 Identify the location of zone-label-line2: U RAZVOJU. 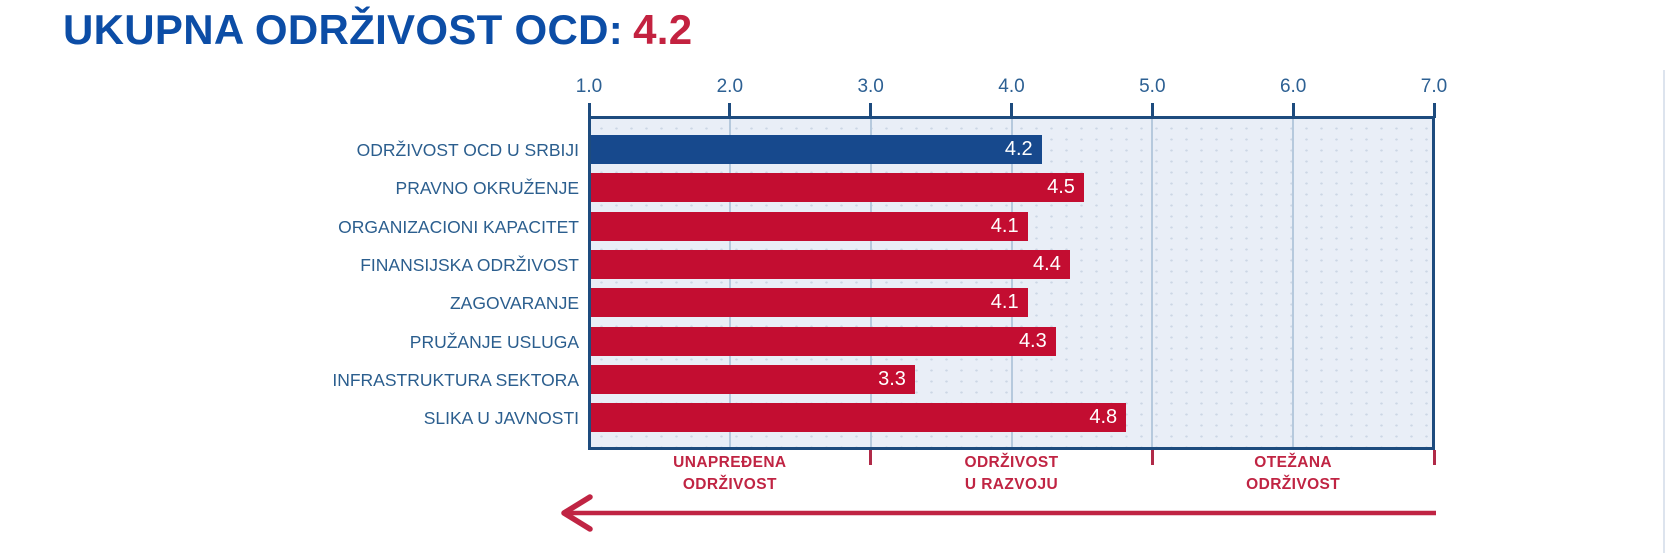
(1011, 484).